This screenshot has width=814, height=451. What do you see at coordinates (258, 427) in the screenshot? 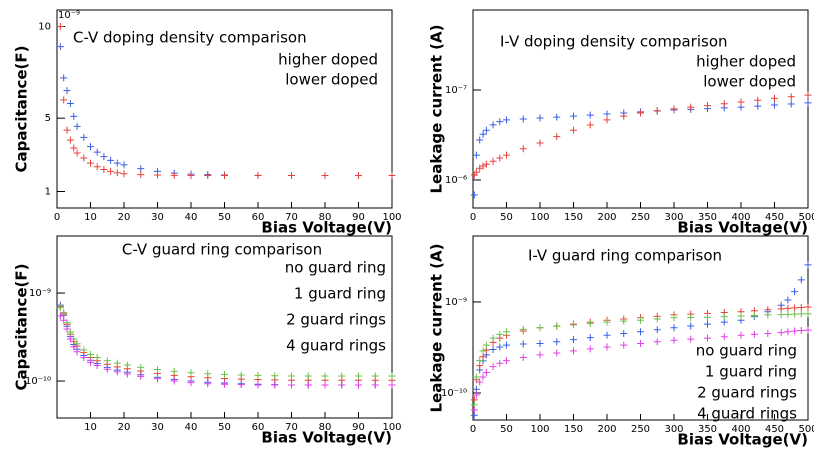
I see `x-tick-label: 60` at bounding box center [258, 427].